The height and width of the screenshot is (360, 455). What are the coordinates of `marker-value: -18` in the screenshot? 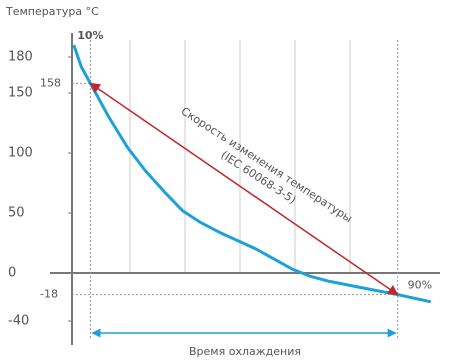 It's located at (49, 294).